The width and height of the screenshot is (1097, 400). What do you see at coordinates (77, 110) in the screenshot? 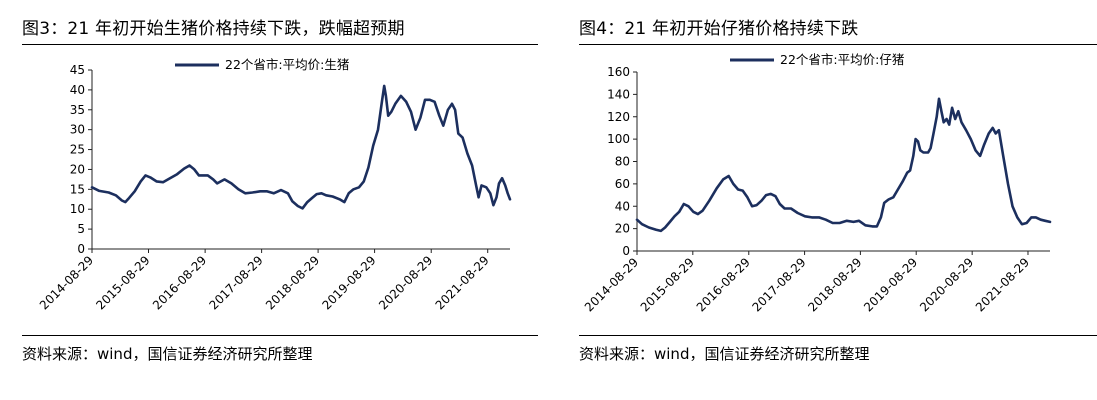
I see `y-tick-label: 35` at bounding box center [77, 110].